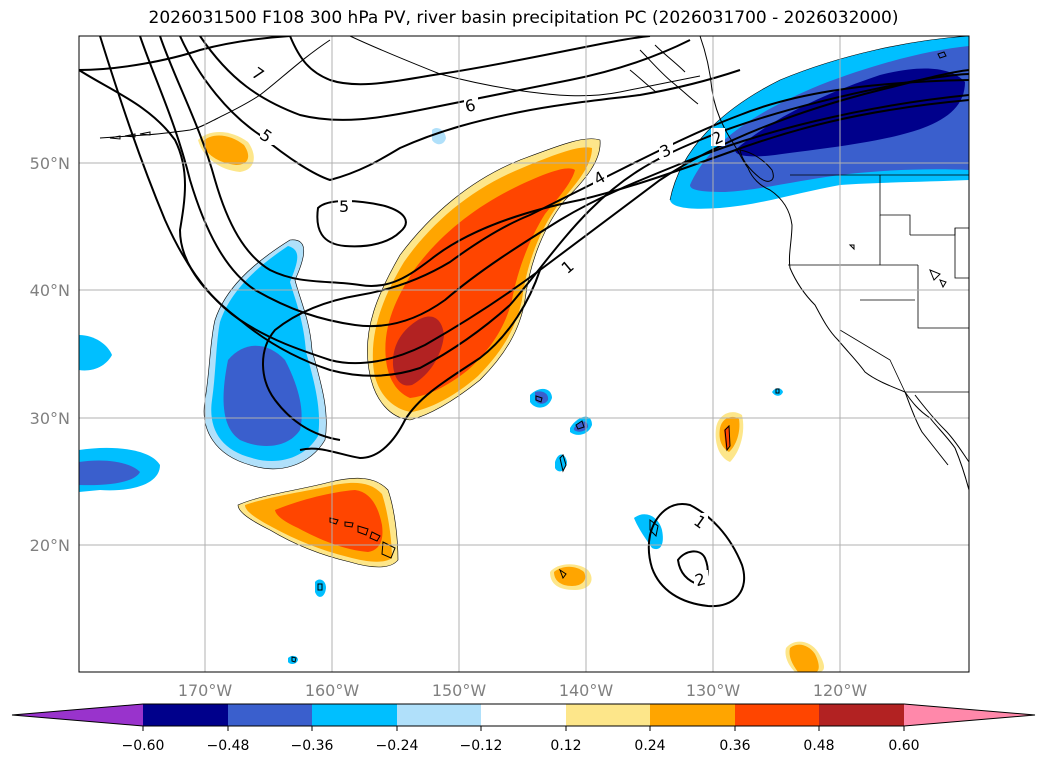  What do you see at coordinates (397, 746) in the screenshot?
I see `colorbar-tick-label: −0.24` at bounding box center [397, 746].